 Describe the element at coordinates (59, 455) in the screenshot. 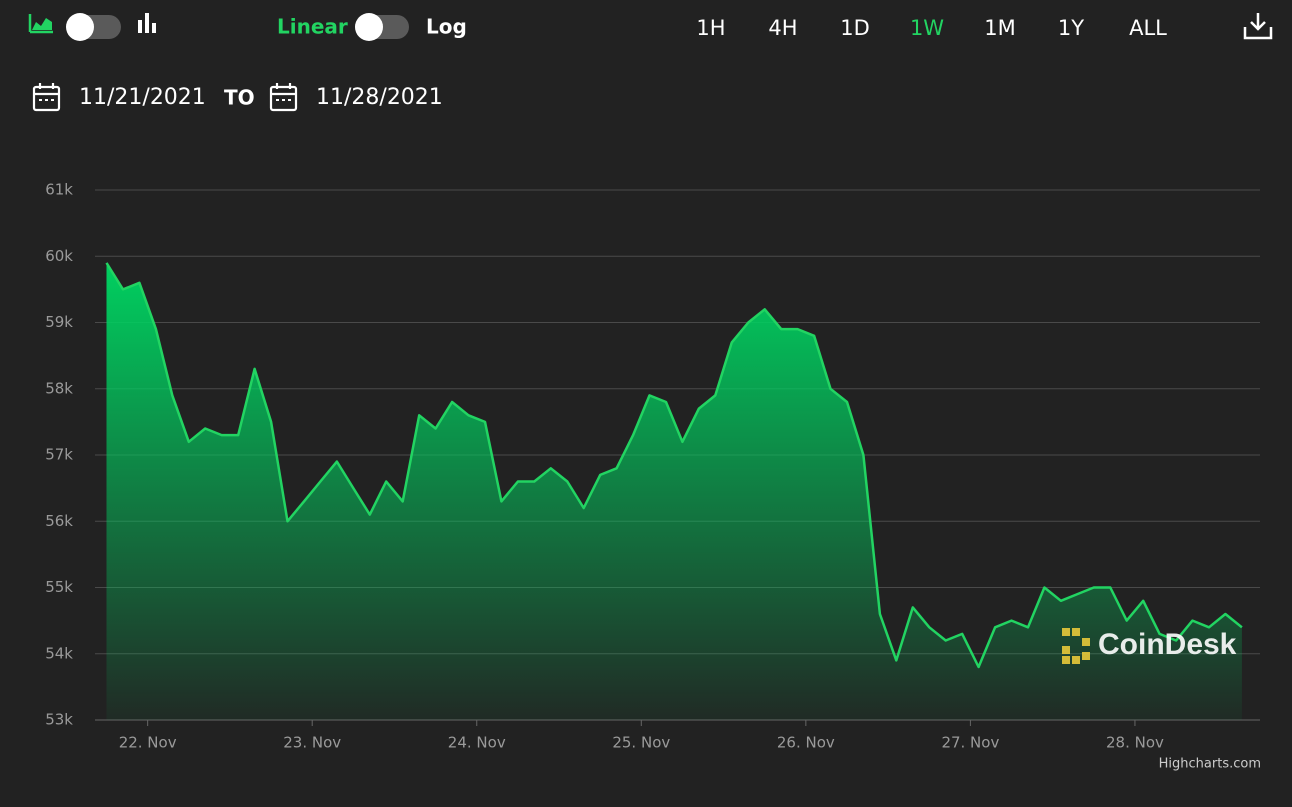

I see `y-tick-label: 57k` at that location.